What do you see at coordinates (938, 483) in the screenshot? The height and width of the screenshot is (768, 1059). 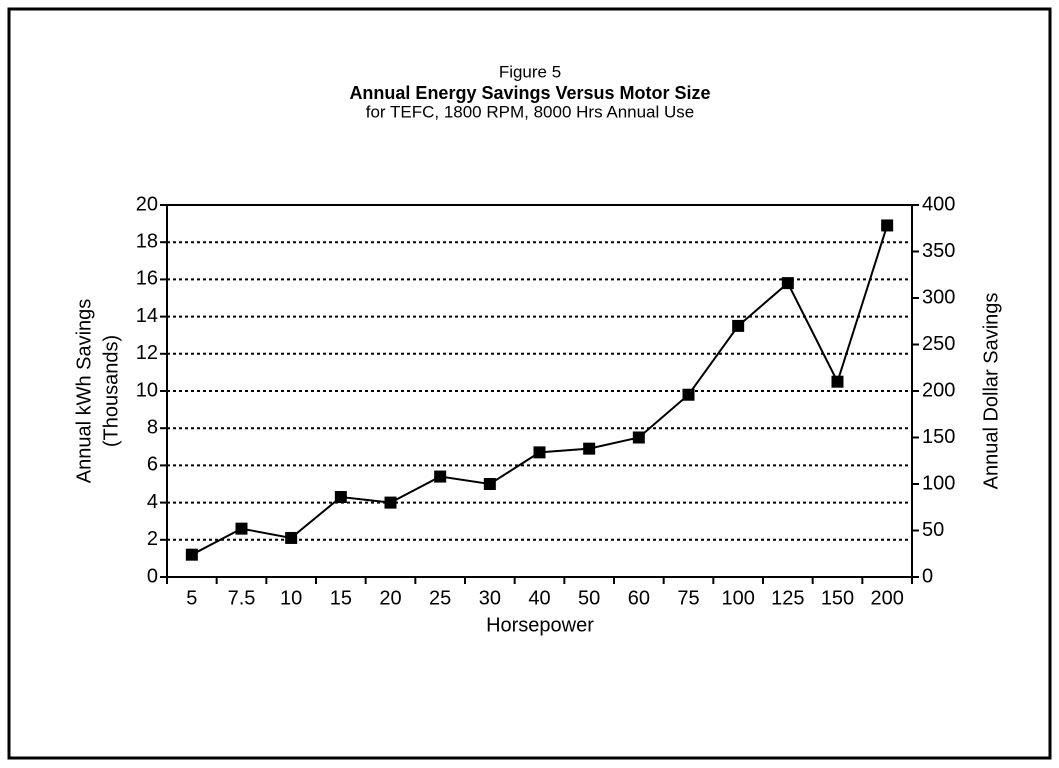 I see `y2-tick-label: 100` at bounding box center [938, 483].